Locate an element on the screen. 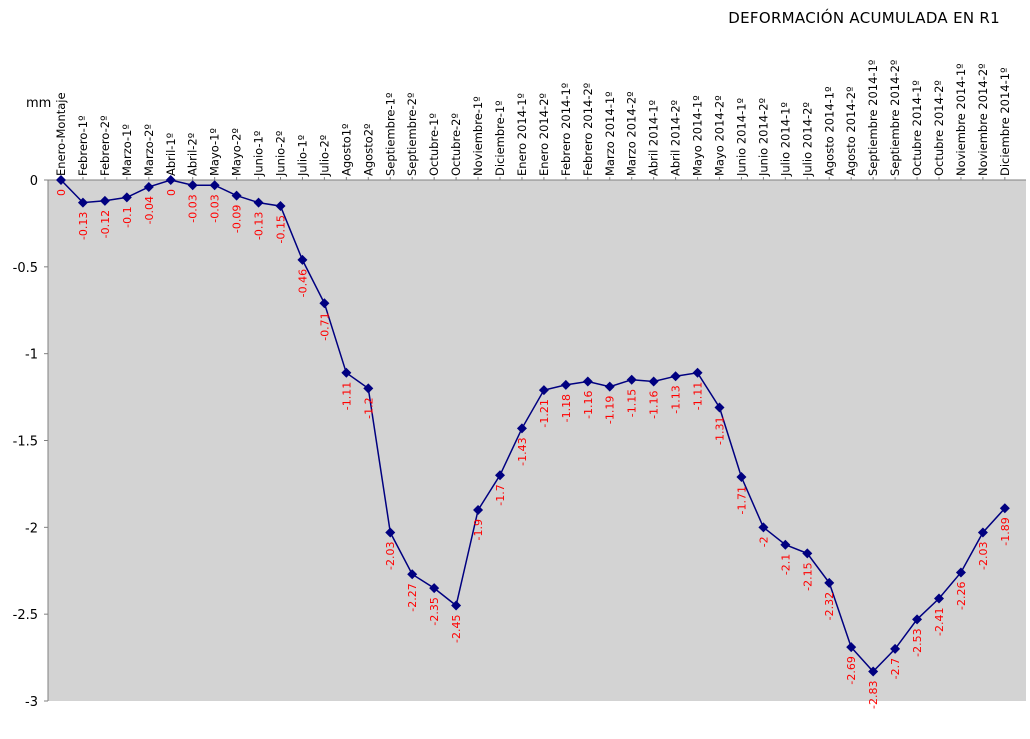  x-tick-label: Junio-2º is located at coordinates (281, 154).